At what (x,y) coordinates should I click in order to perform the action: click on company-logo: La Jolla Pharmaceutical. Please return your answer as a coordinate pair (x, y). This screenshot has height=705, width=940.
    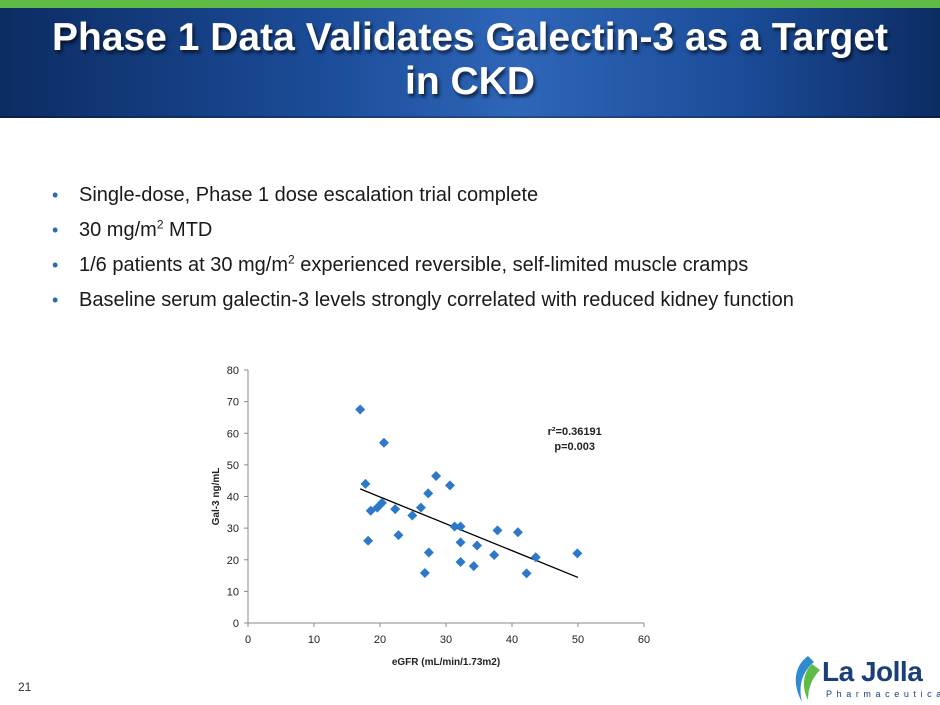
    Looking at the image, I should click on (863, 678).